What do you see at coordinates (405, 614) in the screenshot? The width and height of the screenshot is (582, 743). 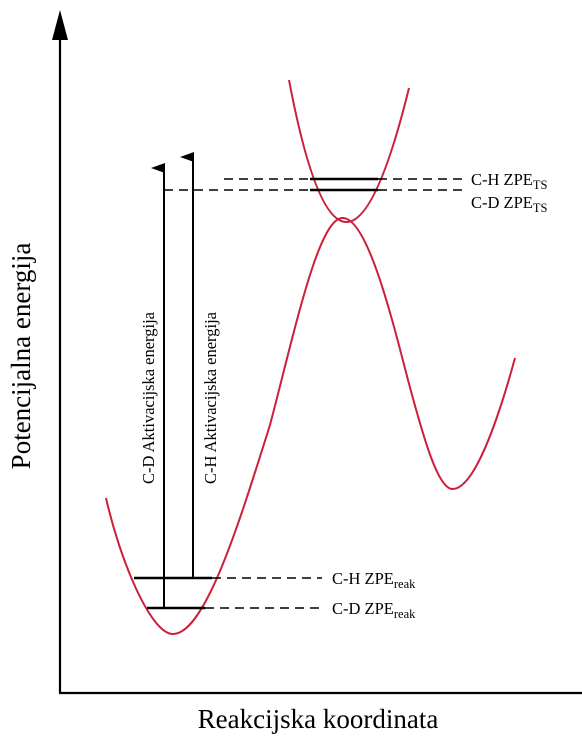 I see `cd-reak-subscript: reak` at bounding box center [405, 614].